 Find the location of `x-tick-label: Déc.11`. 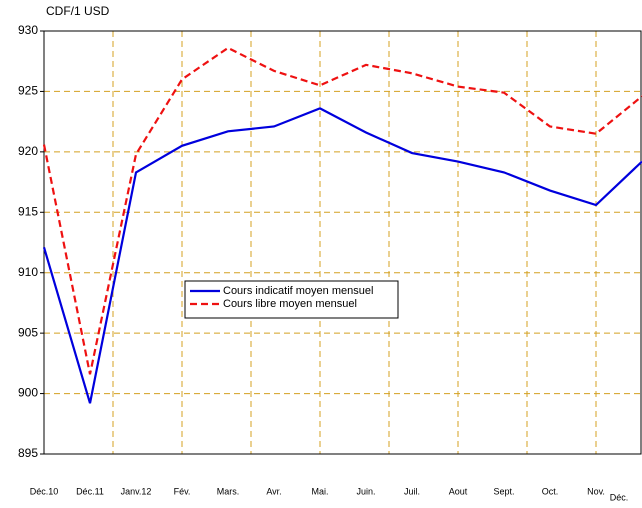

x-tick-label: Déc.11 is located at coordinates (90, 491).